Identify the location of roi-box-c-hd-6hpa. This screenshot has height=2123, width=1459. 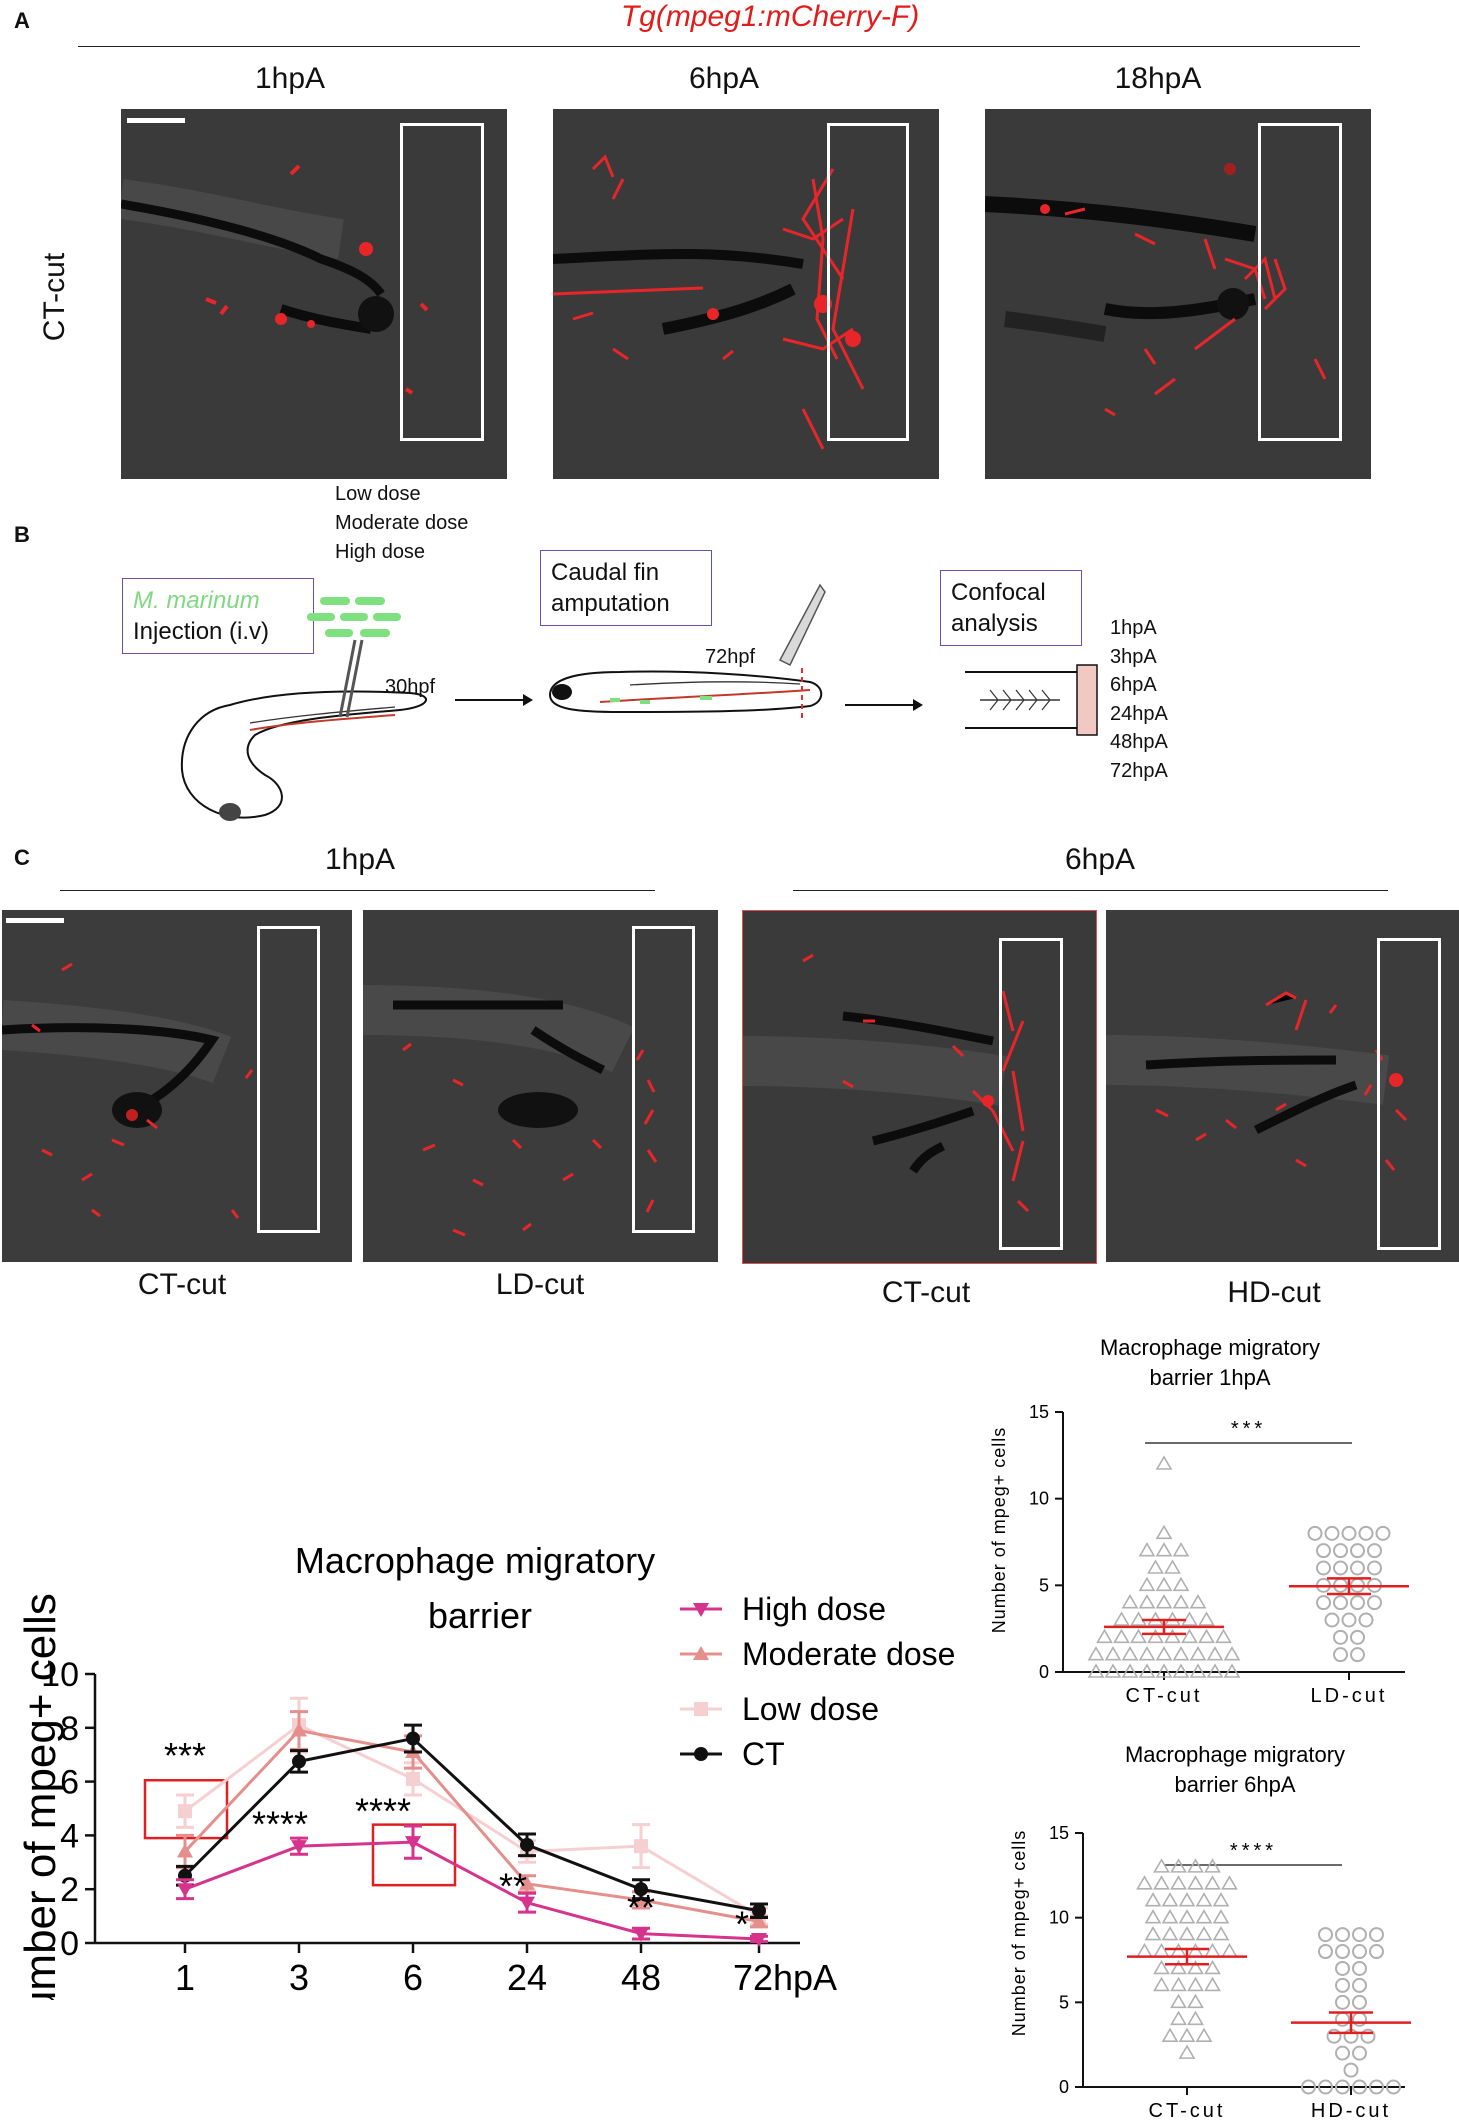
(1409, 1094).